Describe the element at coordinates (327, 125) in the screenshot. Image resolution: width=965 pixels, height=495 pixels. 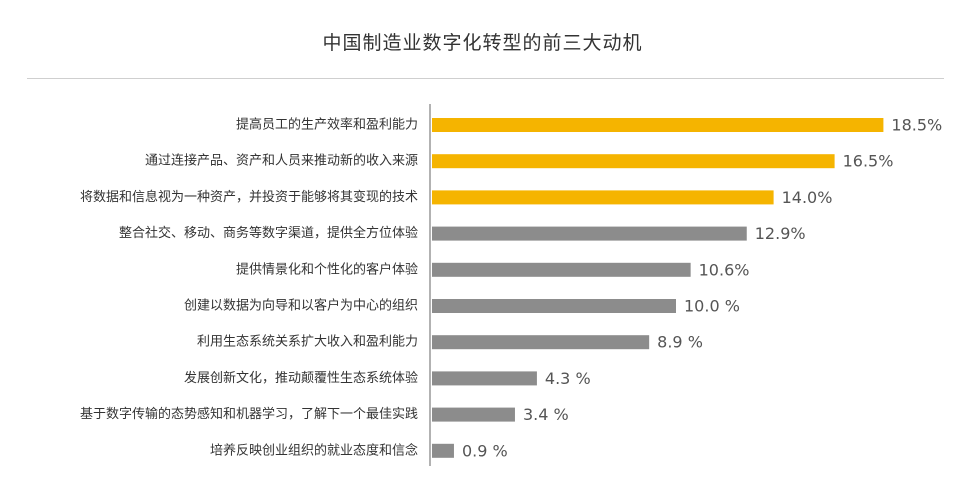
I see `category-label-0: 提高员工的生产效率和盈利能力` at that location.